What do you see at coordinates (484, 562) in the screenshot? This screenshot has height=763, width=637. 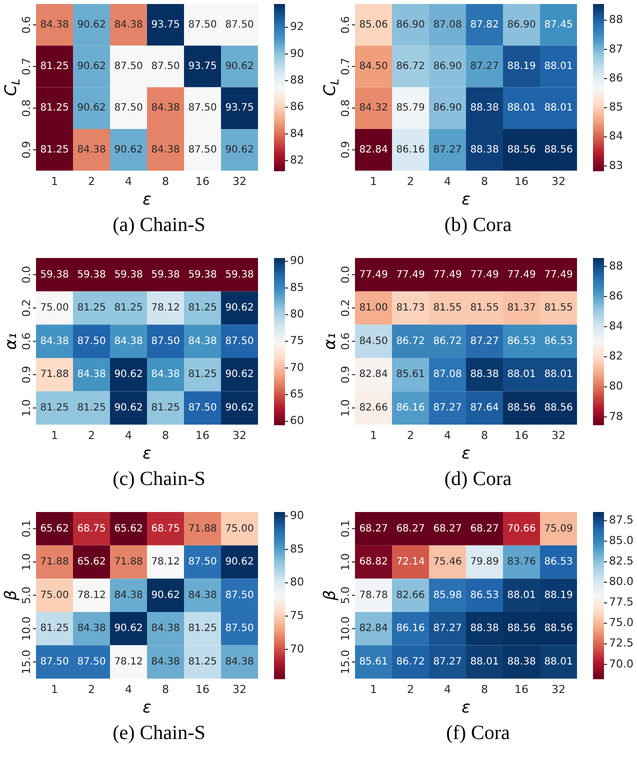 I see `data-label: 79.89` at bounding box center [484, 562].